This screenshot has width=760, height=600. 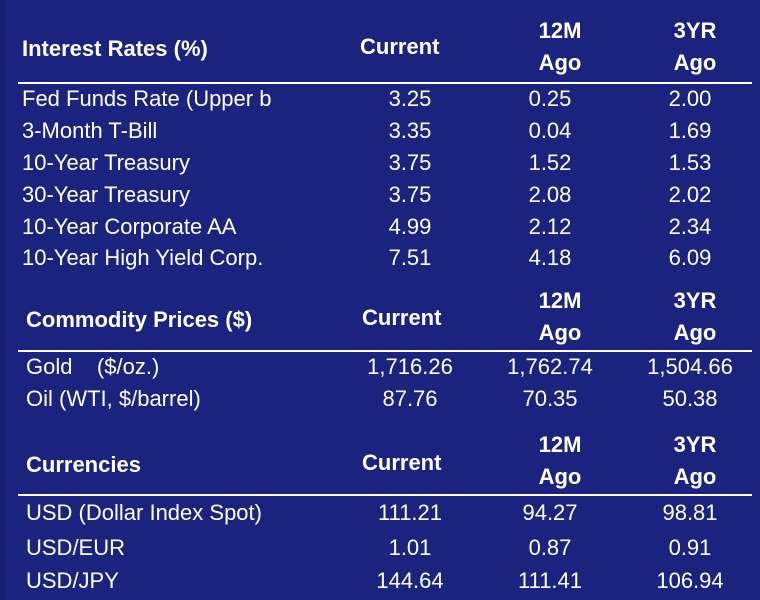 I want to click on cell-12m-ago: 1,762.74, so click(x=550, y=366).